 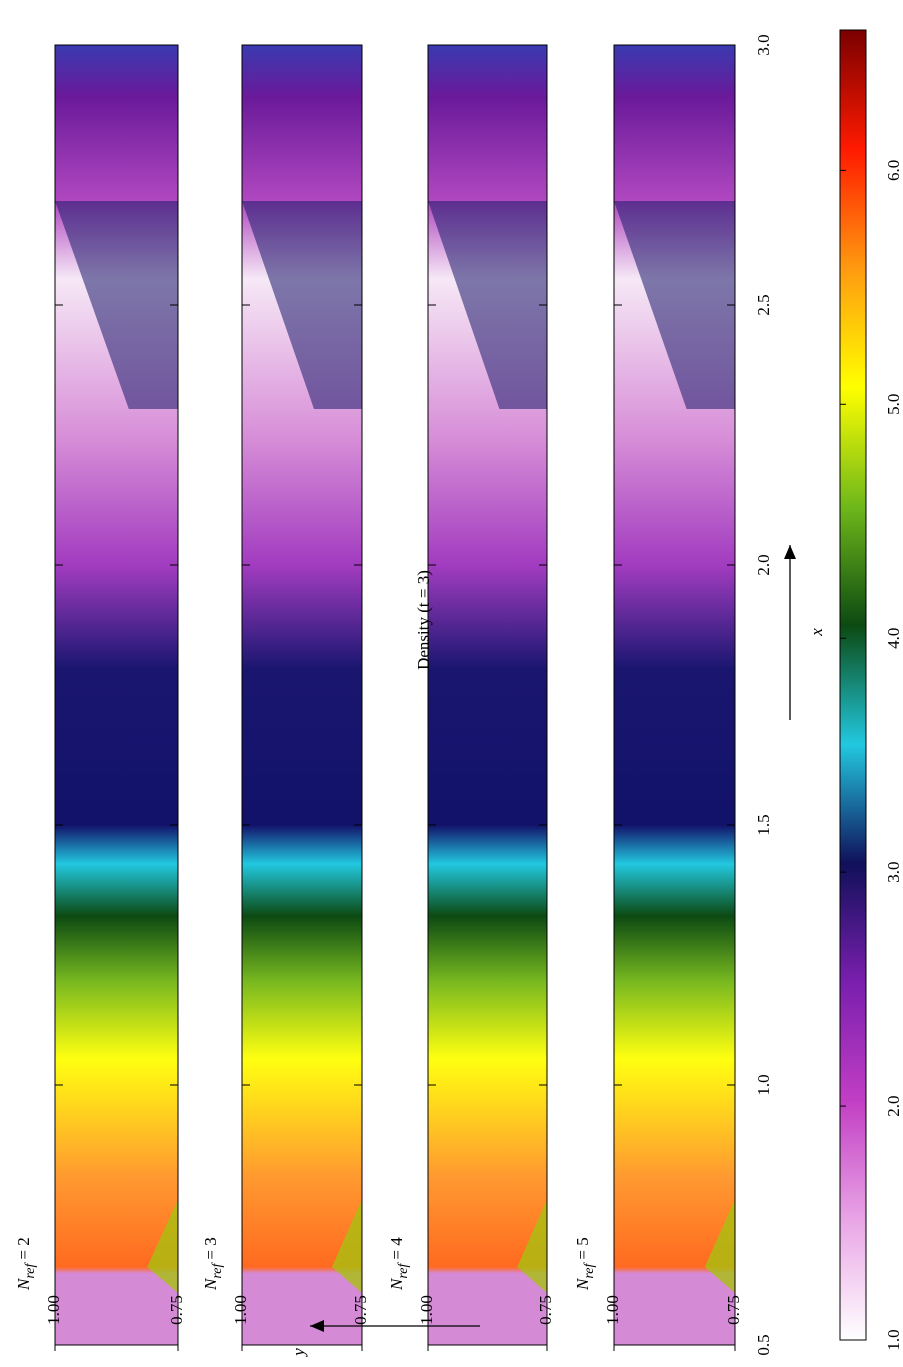 I want to click on colorbar-tick-label: 3.0, so click(x=893, y=872).